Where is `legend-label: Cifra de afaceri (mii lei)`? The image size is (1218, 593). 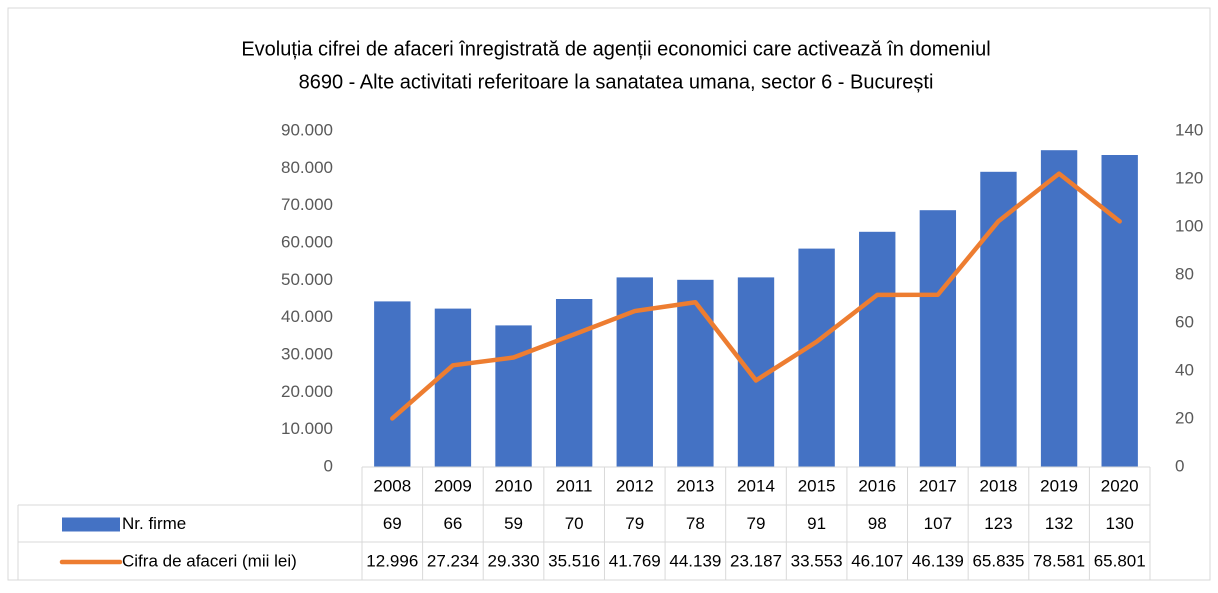 legend-label: Cifra de afaceri (mii lei) is located at coordinates (209, 560).